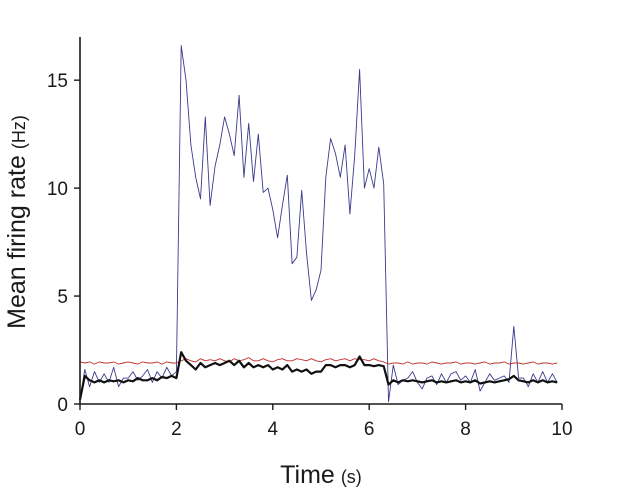 This screenshot has width=622, height=490. Describe the element at coordinates (57, 81) in the screenshot. I see `y-tick-label: 15` at that location.